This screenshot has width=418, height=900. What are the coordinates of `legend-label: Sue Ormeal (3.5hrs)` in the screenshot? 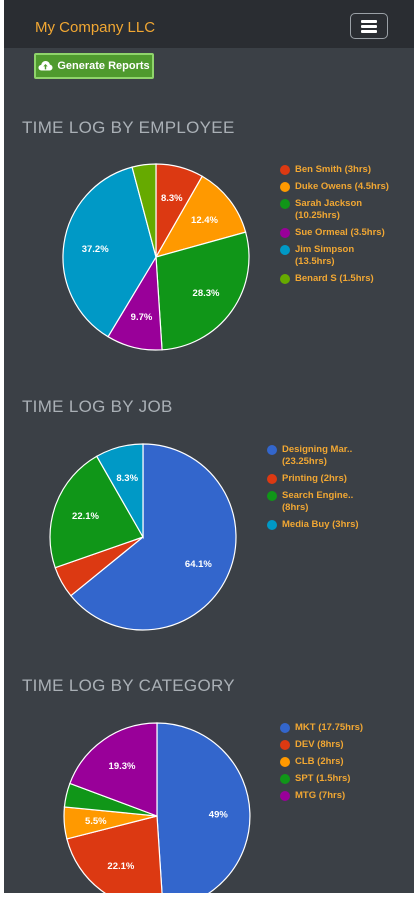 It's located at (340, 232).